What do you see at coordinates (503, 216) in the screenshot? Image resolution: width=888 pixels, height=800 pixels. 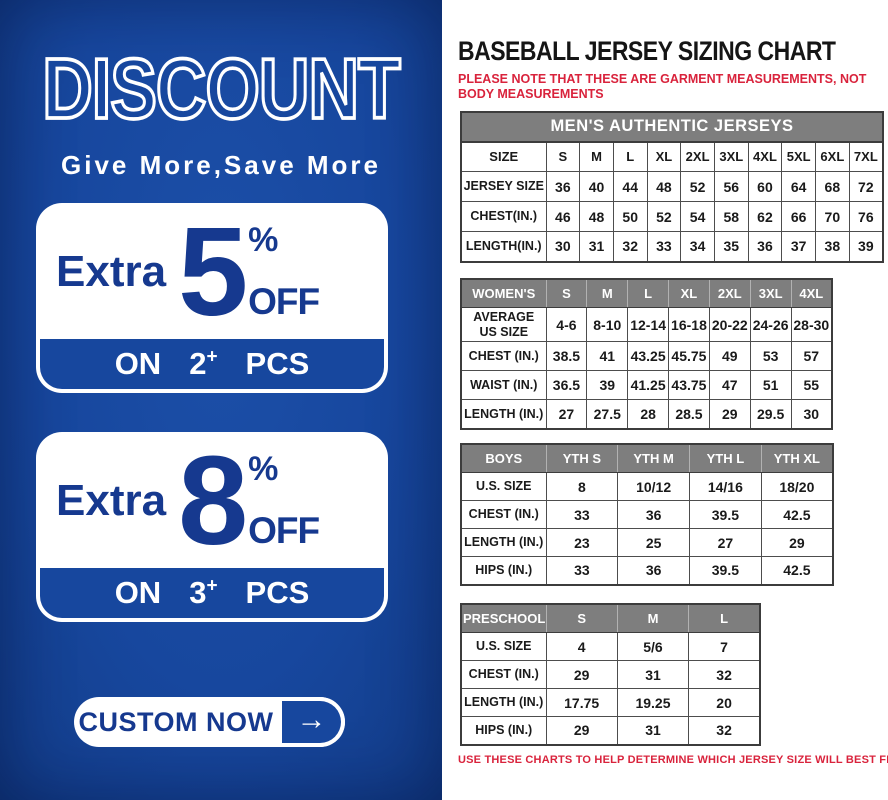 I see `row-label-cell: CHEST(IN.)` at bounding box center [503, 216].